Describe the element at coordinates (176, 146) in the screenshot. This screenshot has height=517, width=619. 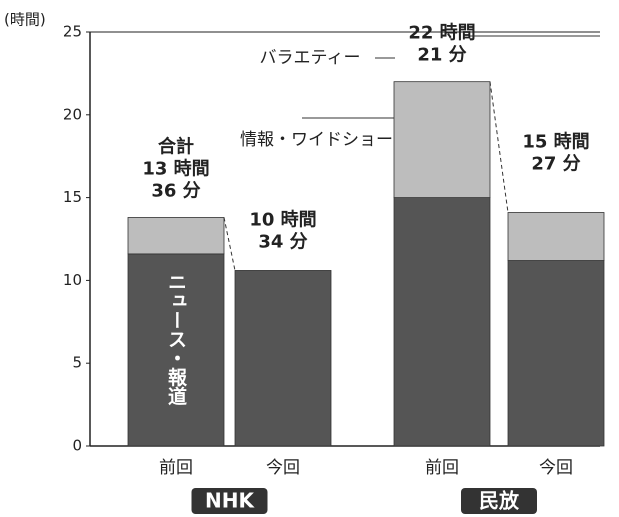
I see `annotation: 合計` at that location.